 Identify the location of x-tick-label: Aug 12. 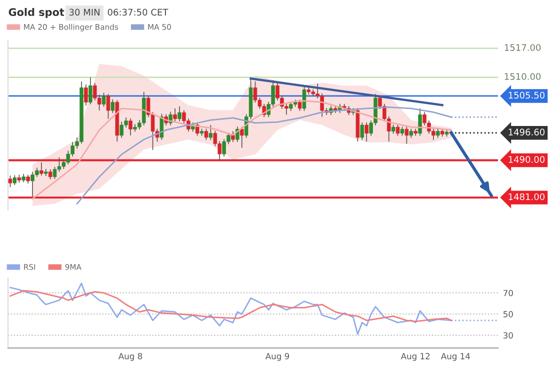
(415, 357).